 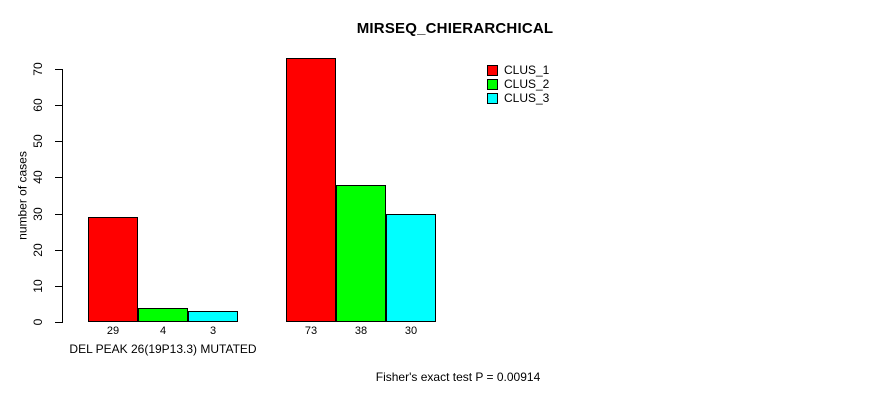 What do you see at coordinates (458, 377) in the screenshot?
I see `annotation-fisher-test: Fisher's exact test P = 0.00914` at bounding box center [458, 377].